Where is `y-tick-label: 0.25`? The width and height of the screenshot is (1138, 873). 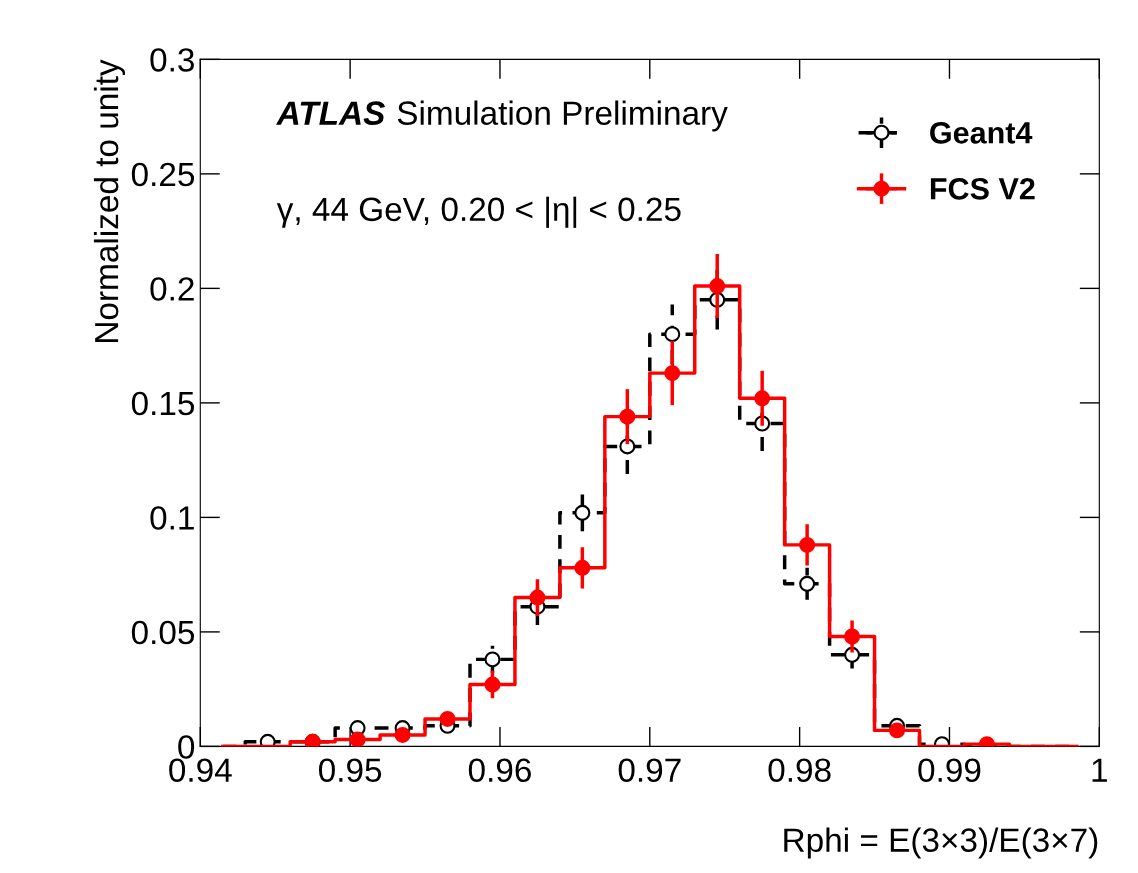 y-tick-label: 0.25 is located at coordinates (163, 174).